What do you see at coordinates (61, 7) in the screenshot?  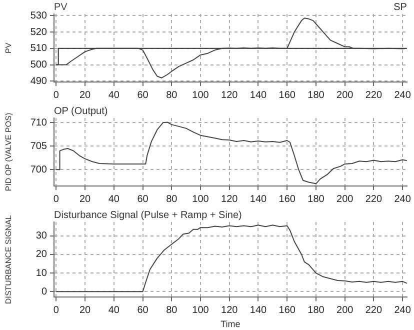 I see `text: PV` at bounding box center [61, 7].